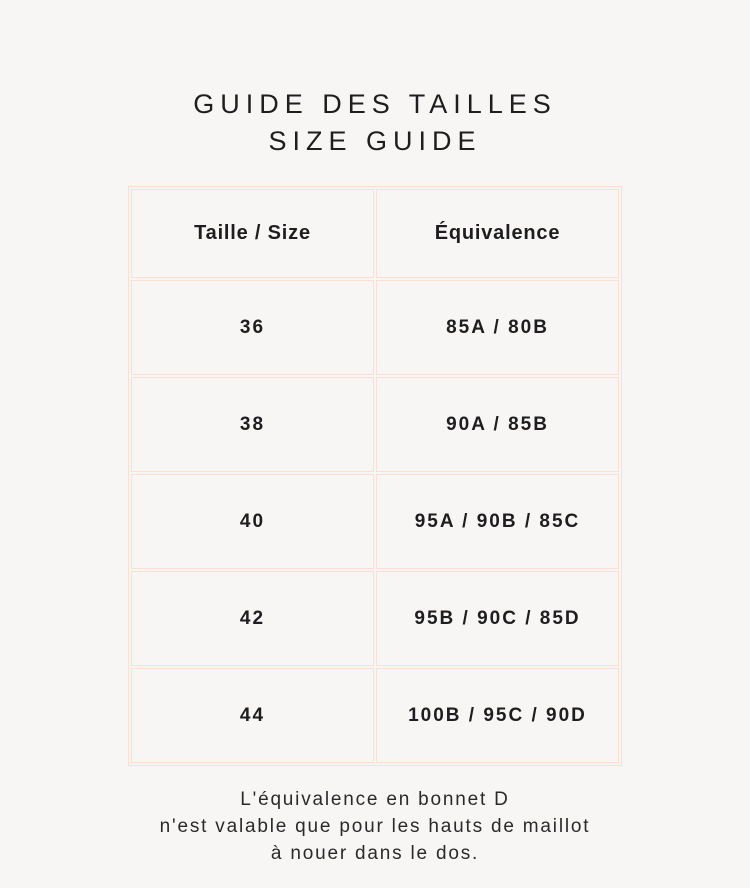  Describe the element at coordinates (375, 233) in the screenshot. I see `table-header-row: Taille / Size Équivalence` at that location.